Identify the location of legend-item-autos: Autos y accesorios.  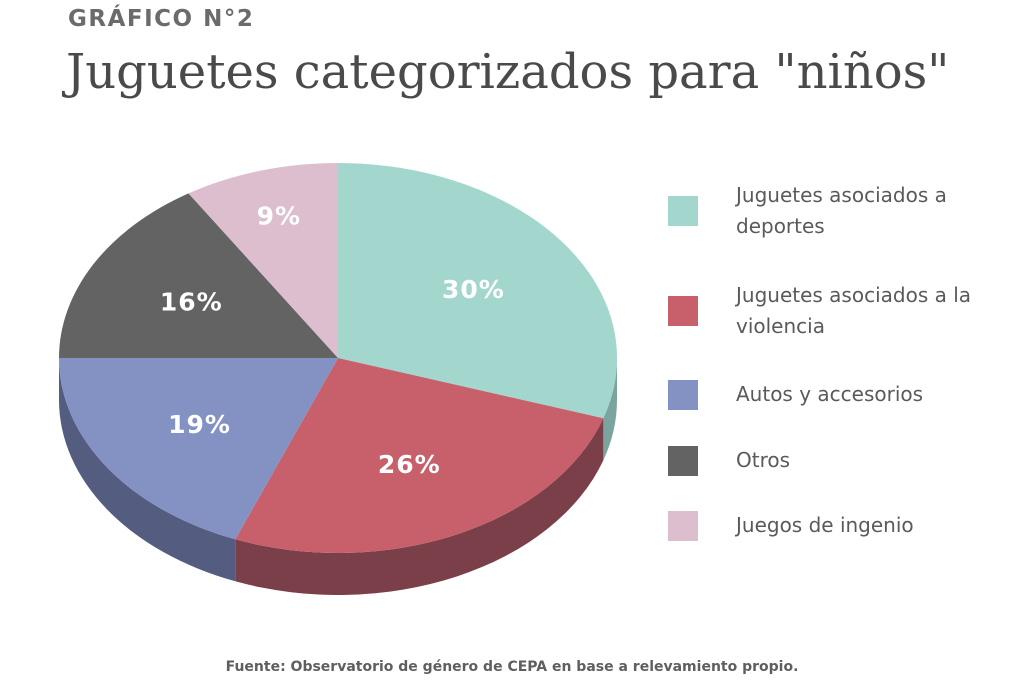
(822, 394).